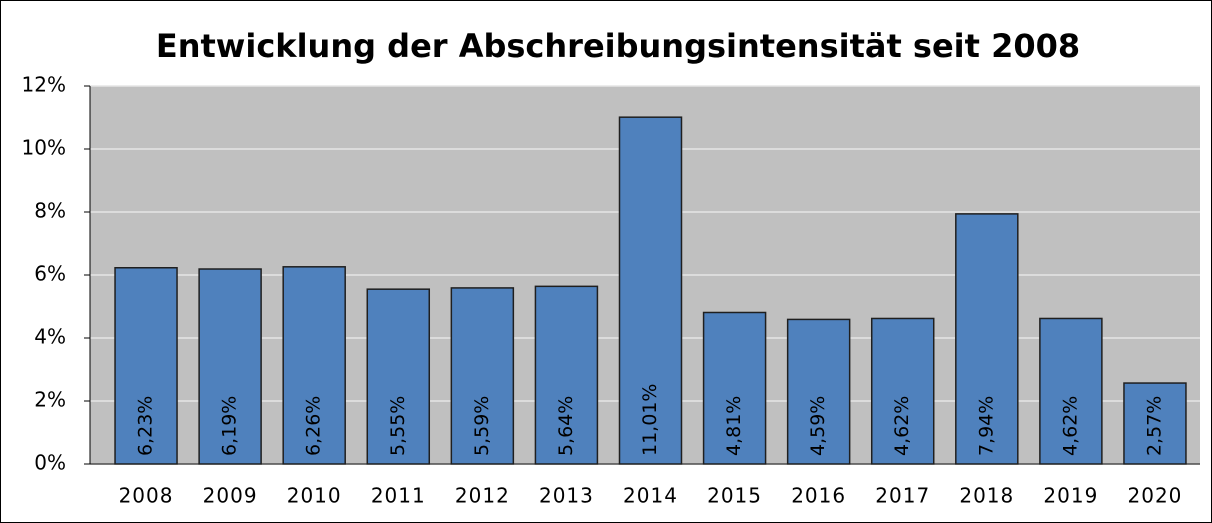  Describe the element at coordinates (986, 426) in the screenshot. I see `value-label: 7,94%` at that location.